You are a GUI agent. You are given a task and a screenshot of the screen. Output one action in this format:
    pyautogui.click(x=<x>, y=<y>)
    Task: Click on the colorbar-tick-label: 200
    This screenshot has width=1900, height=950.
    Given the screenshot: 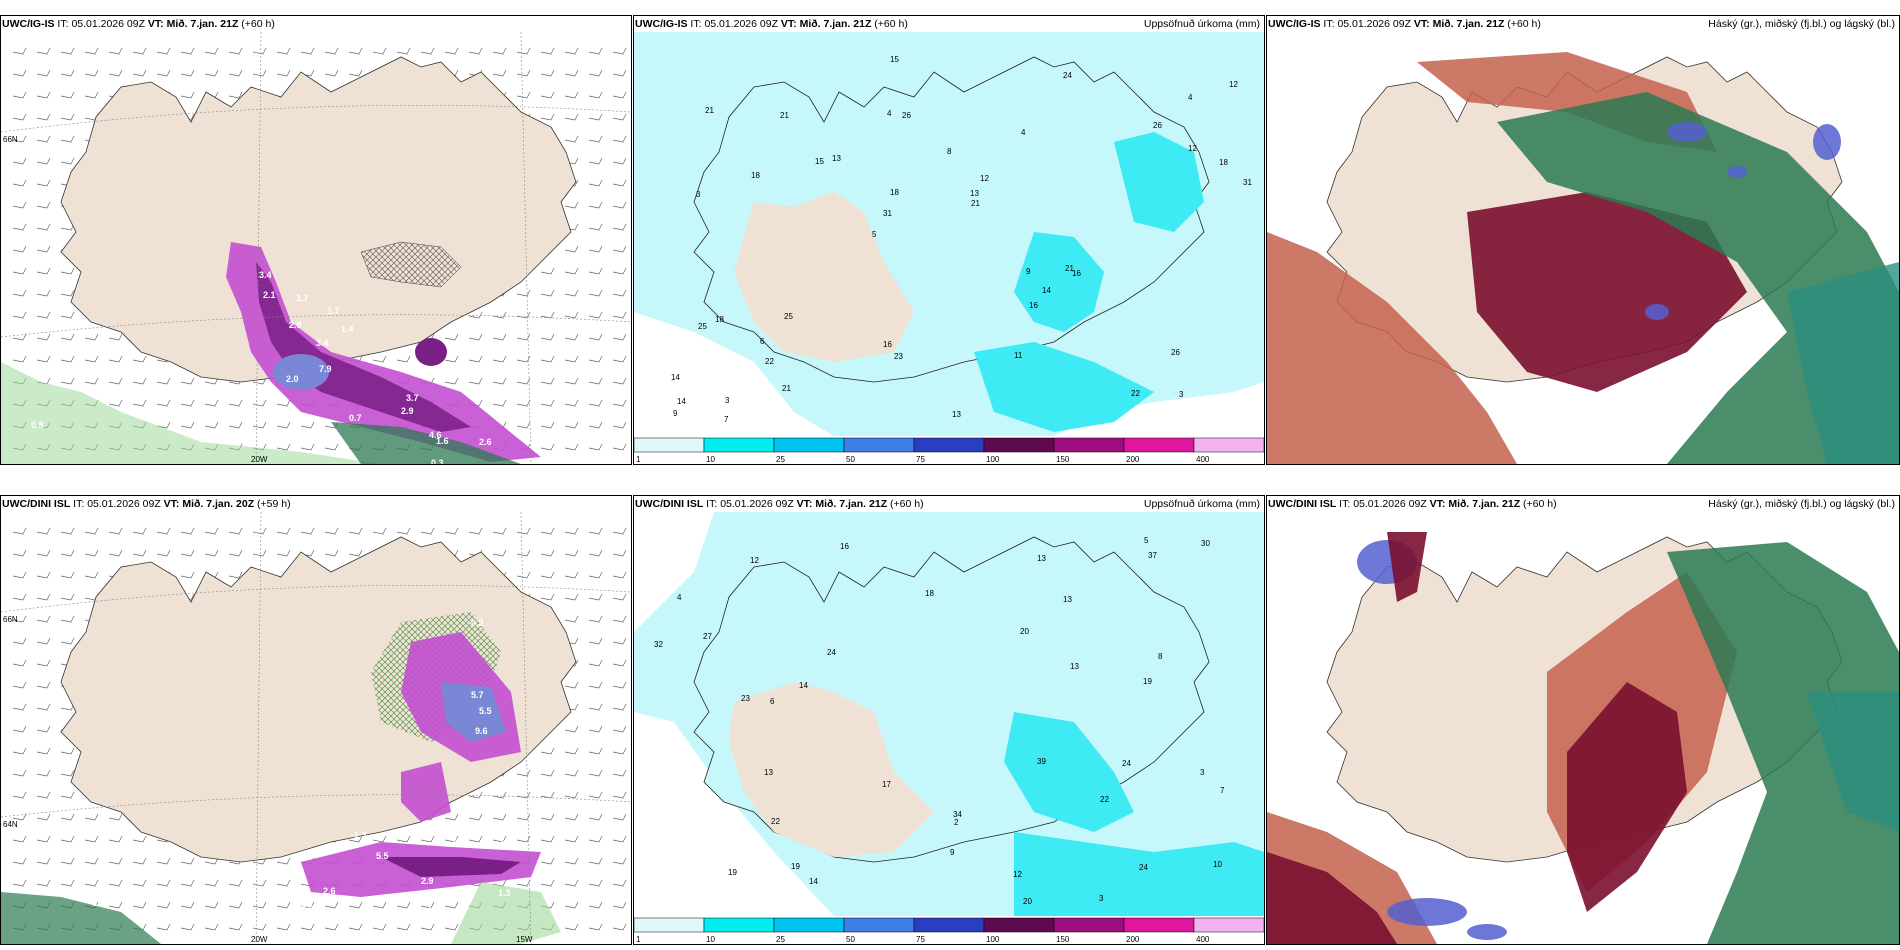 What is the action you would take?
    pyautogui.click(x=1133, y=939)
    